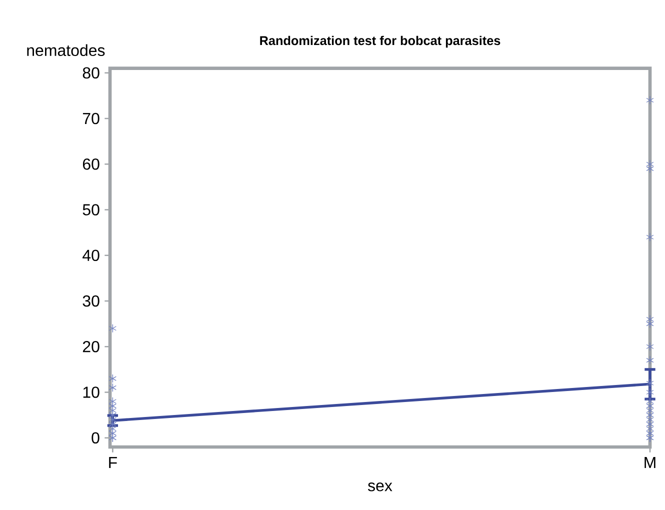  Describe the element at coordinates (91, 73) in the screenshot. I see `y-tick-label: 80` at that location.